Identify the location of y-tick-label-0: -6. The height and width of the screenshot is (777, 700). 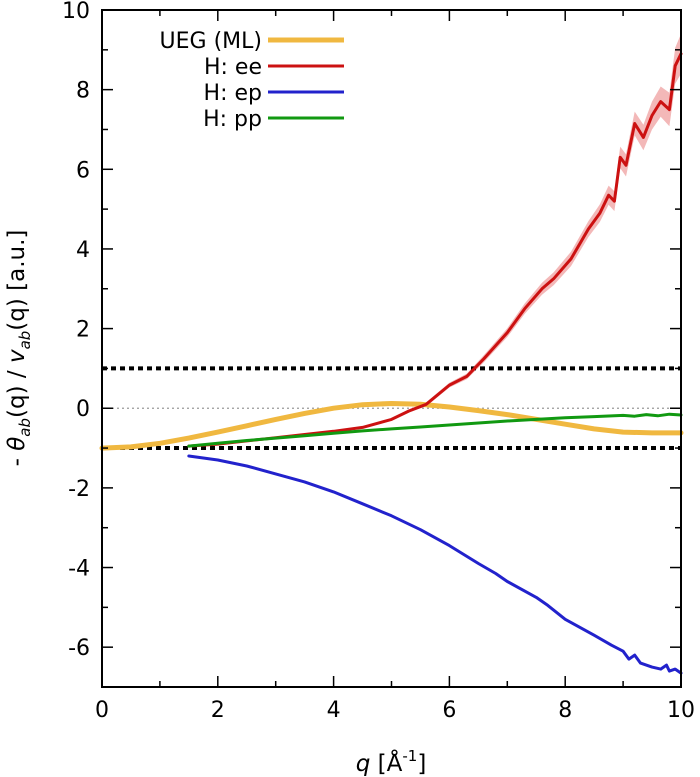
(79, 648).